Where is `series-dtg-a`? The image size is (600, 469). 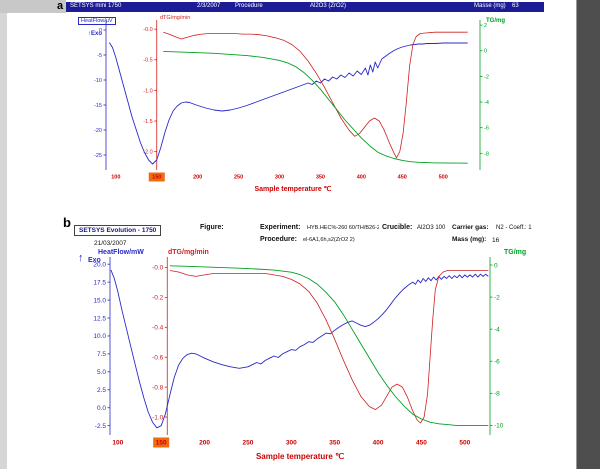 series-dtg-a is located at coordinates (315, 95).